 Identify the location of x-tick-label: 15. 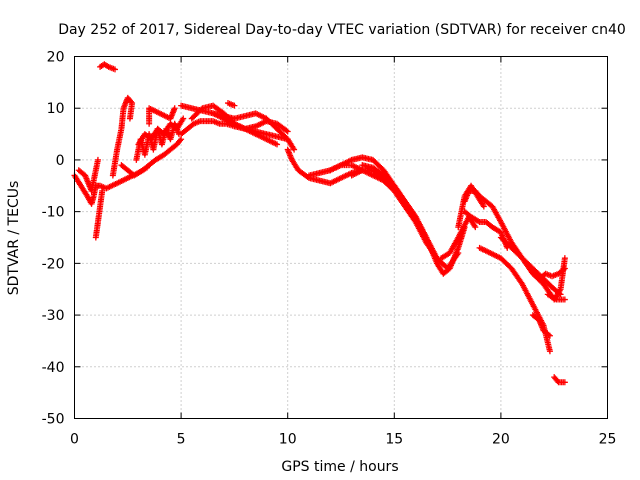
(394, 440).